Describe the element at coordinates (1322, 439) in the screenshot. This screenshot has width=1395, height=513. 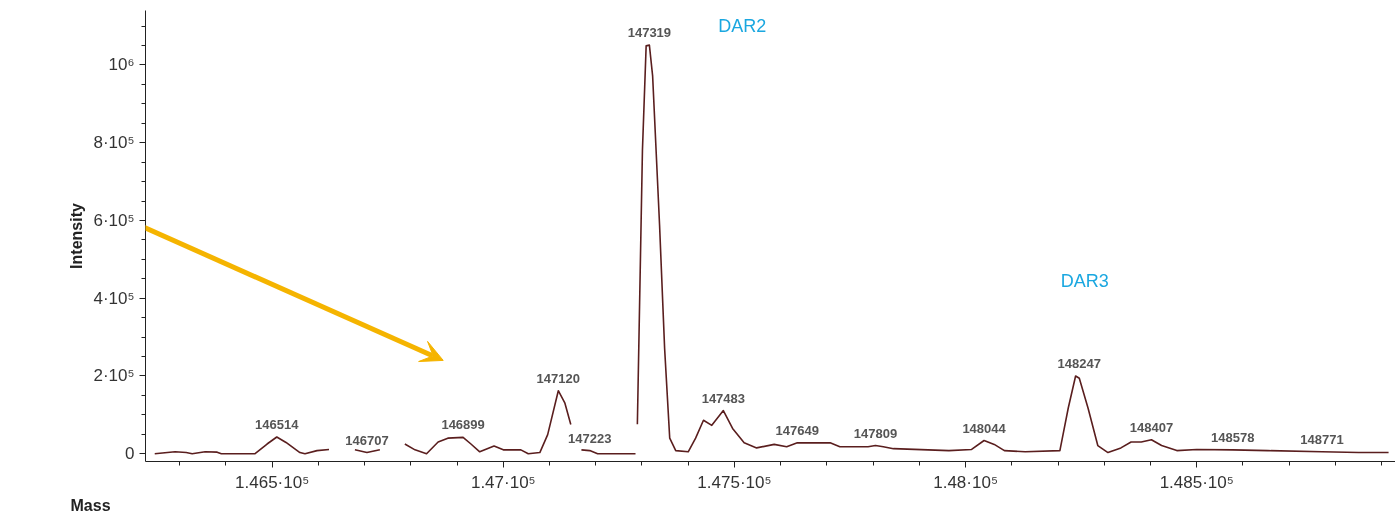
I see `annotation: 148771` at that location.